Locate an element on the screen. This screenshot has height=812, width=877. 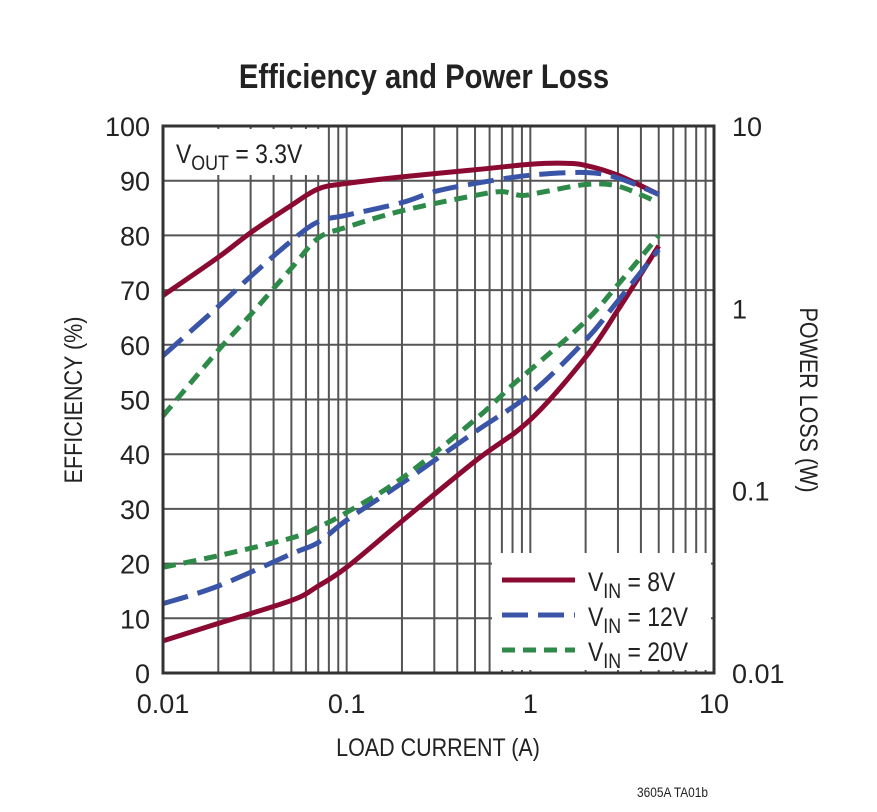
x-axis-label: LOAD CURRENT (A) is located at coordinates (438, 747).